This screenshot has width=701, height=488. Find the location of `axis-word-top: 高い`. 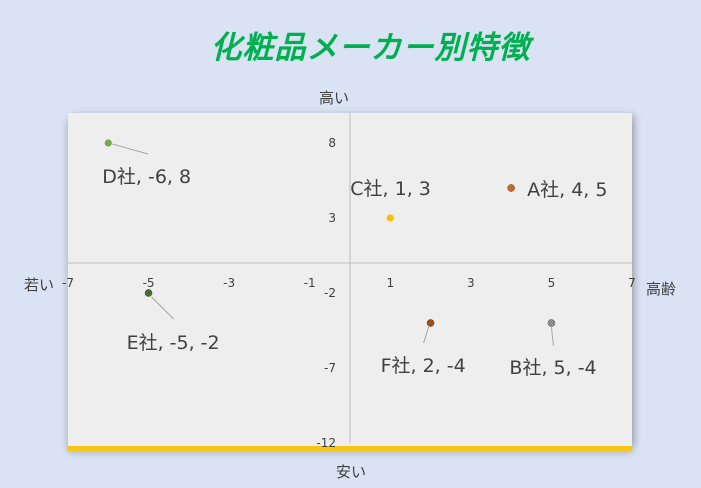

axis-word-top: 高い is located at coordinates (334, 98).